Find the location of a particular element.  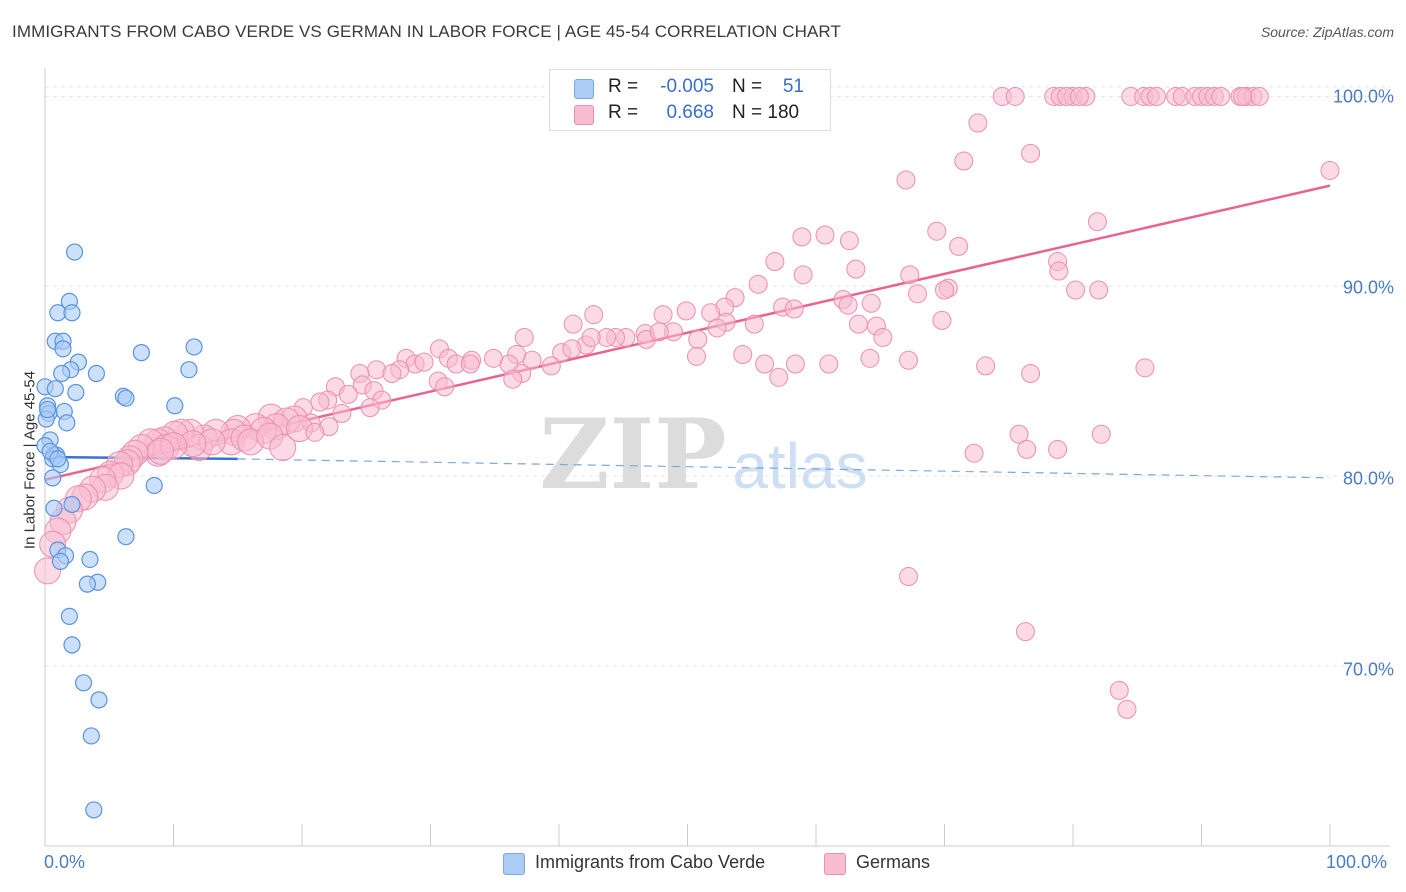

cabo-verde-trend-extension is located at coordinates (784, 468).